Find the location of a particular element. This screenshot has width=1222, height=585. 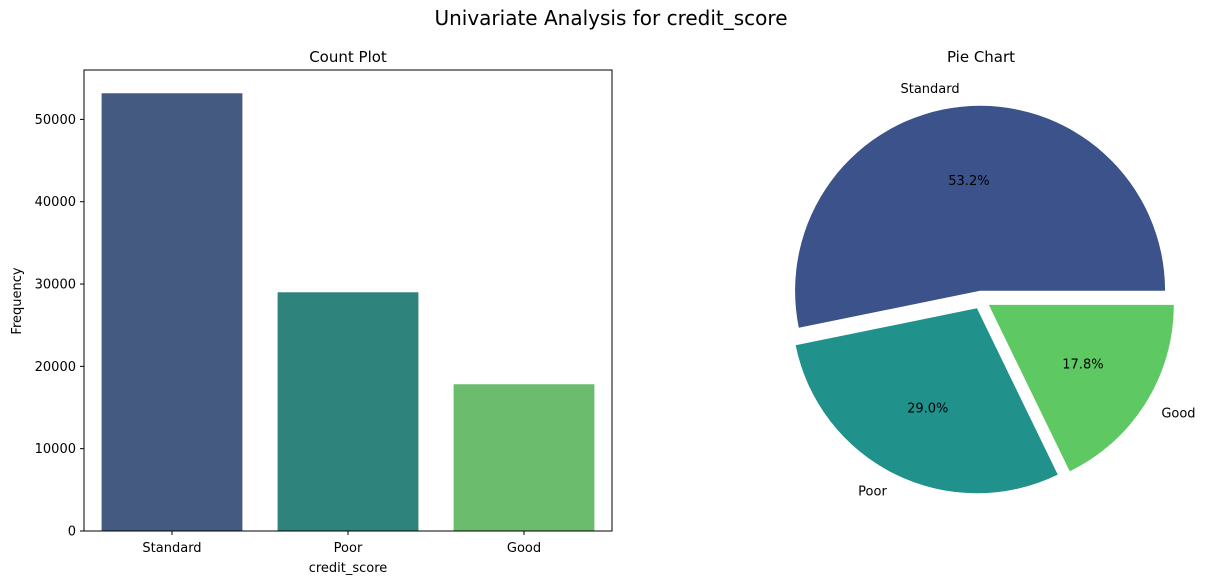

y-tick-label: 30000 is located at coordinates (55, 285).